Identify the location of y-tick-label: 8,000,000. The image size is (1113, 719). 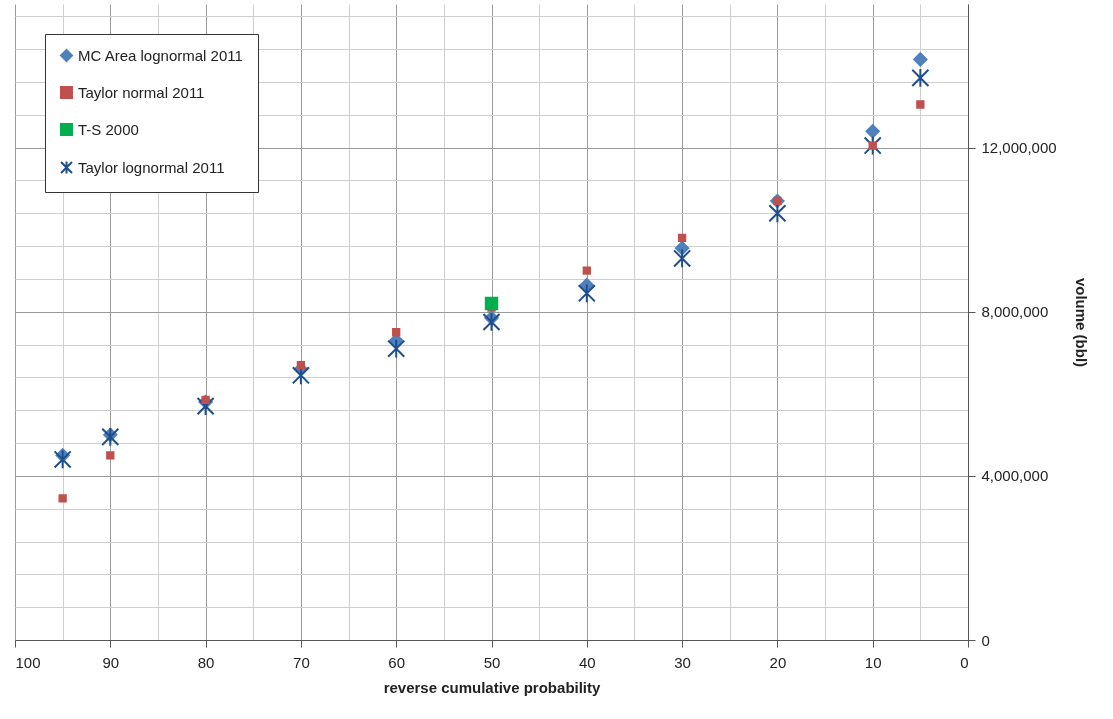
(1015, 312).